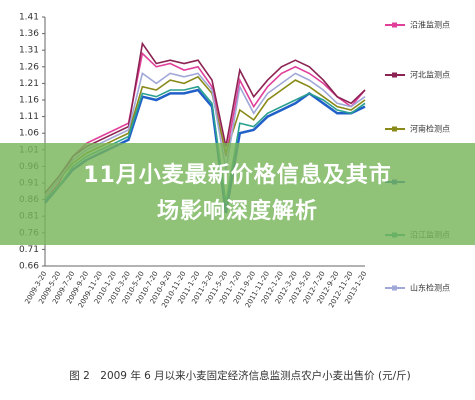 This screenshot has height=400, width=475. Describe the element at coordinates (29, 51) in the screenshot. I see `y-tick-label: 1.31` at that location.